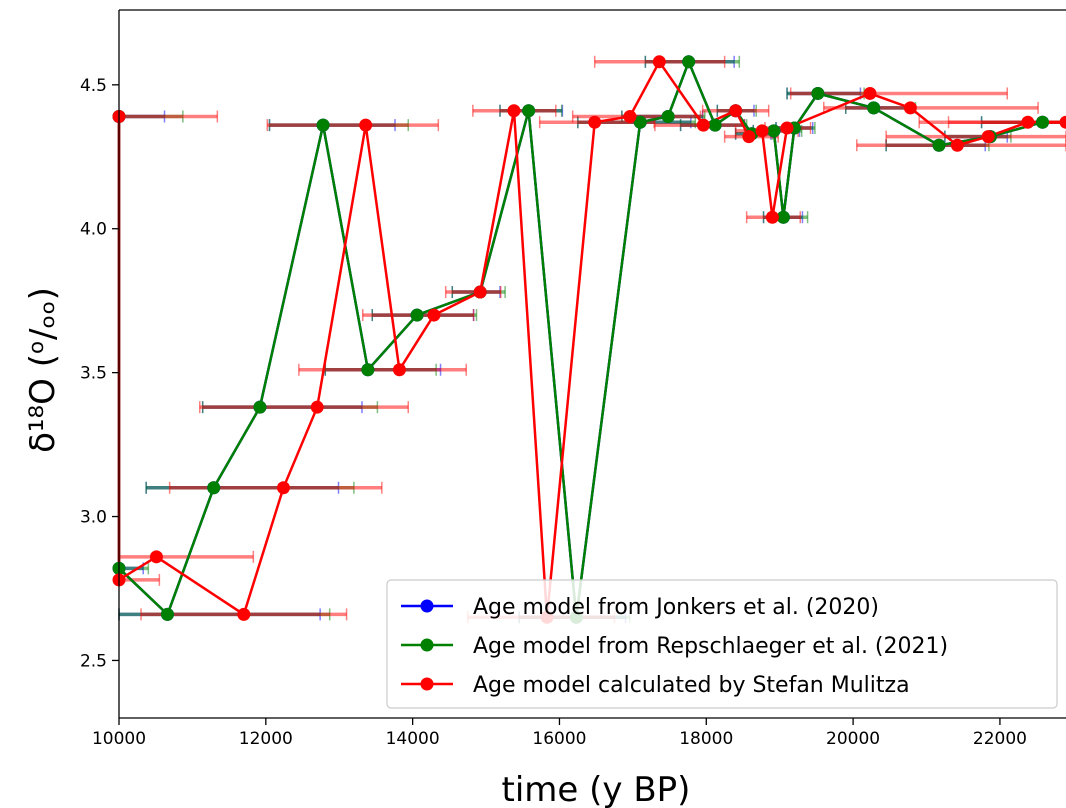 This screenshot has width=1066, height=808. What do you see at coordinates (691, 685) in the screenshot?
I see `legend-label: Age model calculated by Stefan Mulitza` at bounding box center [691, 685].